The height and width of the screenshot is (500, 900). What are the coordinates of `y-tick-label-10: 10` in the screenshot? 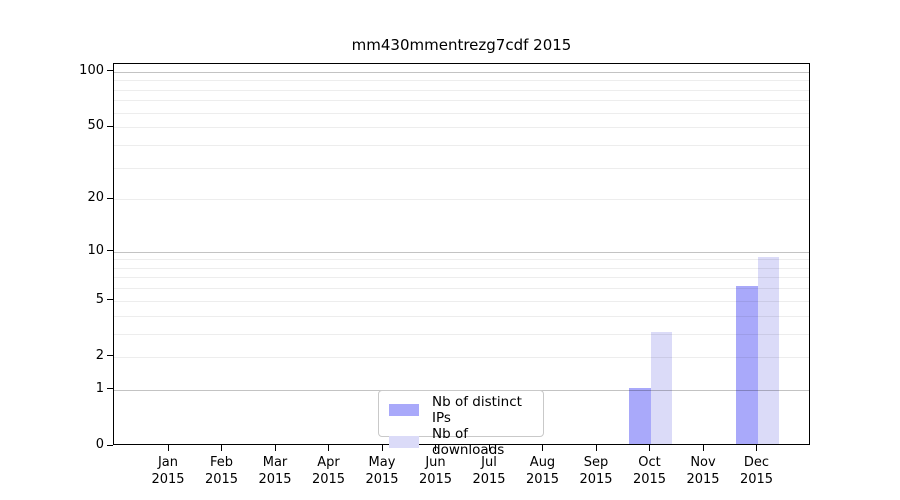 It's located at (95, 250).